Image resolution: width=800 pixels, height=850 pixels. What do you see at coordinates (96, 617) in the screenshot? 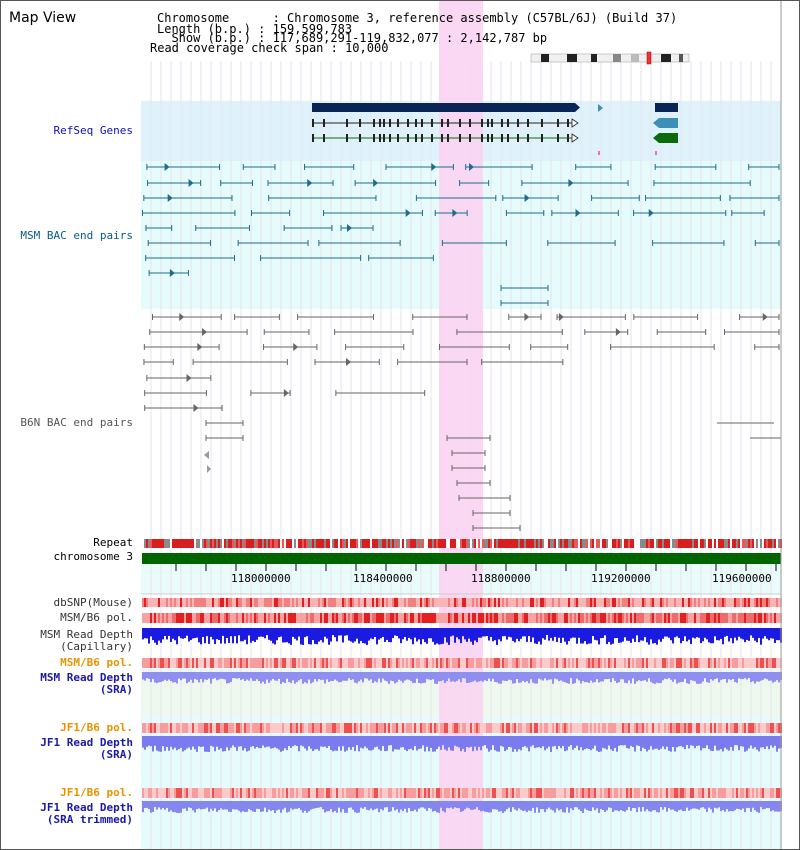
I see `track-label-msm-b6-pol: MSM/B6 pol.` at bounding box center [96, 617].